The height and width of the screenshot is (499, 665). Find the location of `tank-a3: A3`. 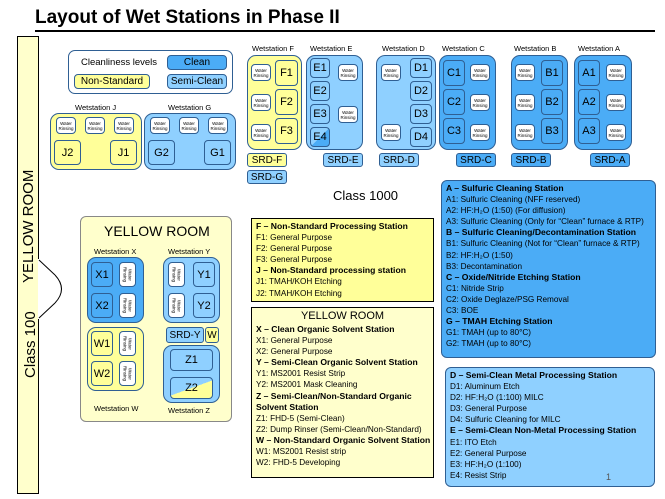

tank-a3: A3 is located at coordinates (589, 131).